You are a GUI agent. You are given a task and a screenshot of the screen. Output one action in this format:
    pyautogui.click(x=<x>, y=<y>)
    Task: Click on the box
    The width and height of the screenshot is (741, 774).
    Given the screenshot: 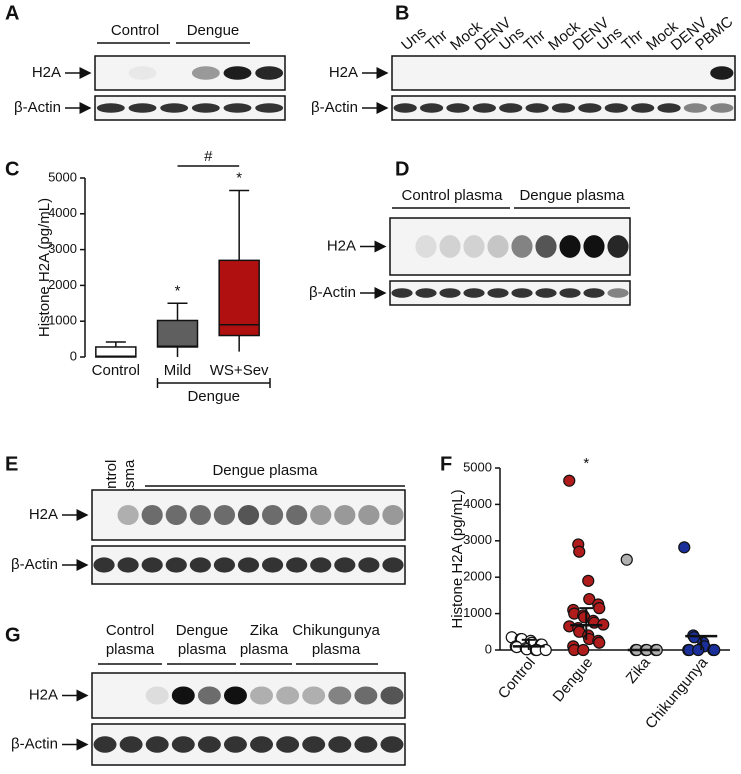 What is the action you would take?
    pyautogui.click(x=177, y=333)
    